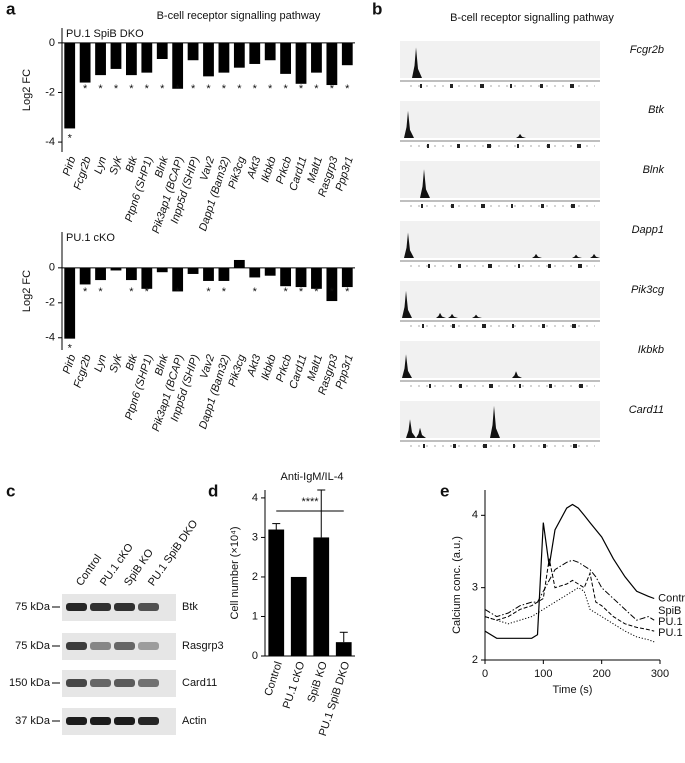 This screenshot has width=685, height=763. I want to click on gene-label: Card11, so click(646, 410).